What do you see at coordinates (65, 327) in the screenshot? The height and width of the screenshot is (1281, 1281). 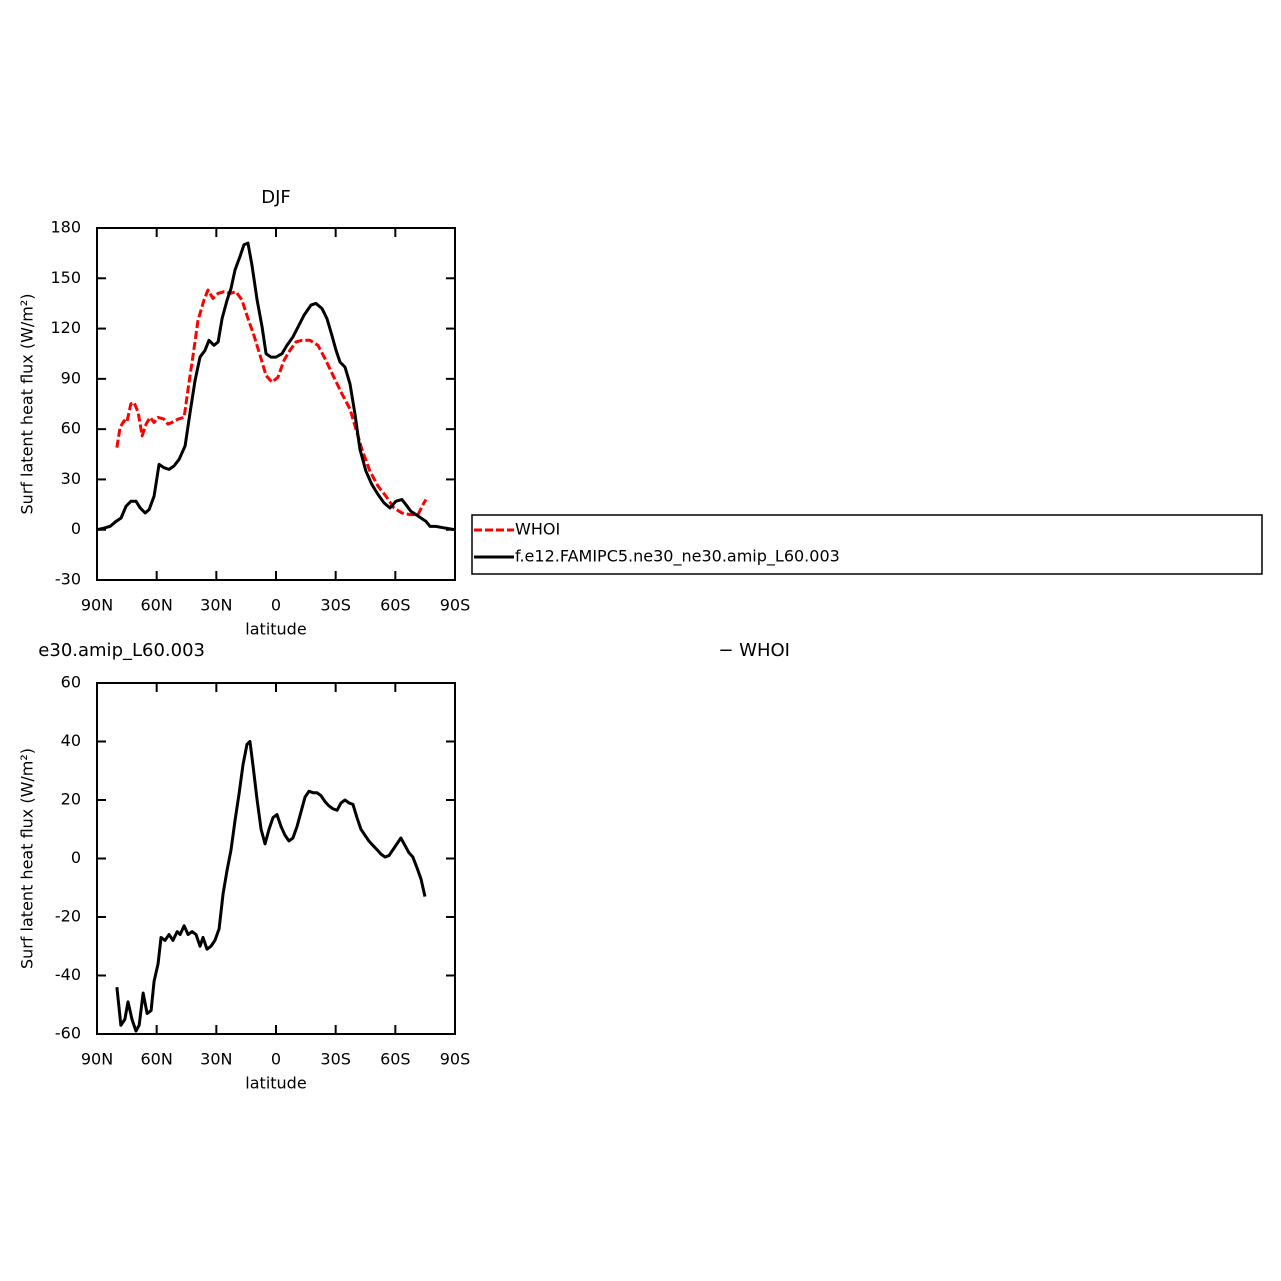 I see `y-tick-label: 120` at bounding box center [65, 327].